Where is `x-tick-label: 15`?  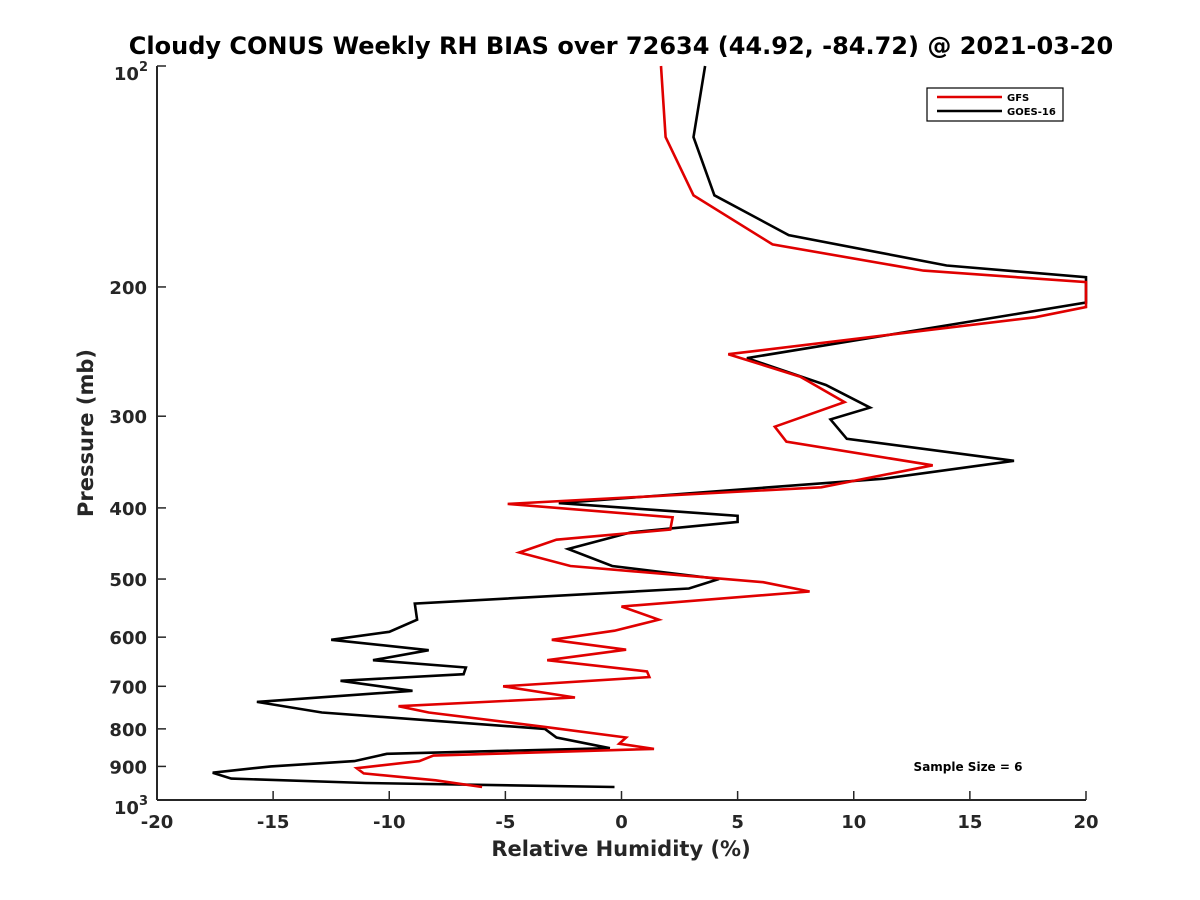
x-tick-label: 15 is located at coordinates (969, 822).